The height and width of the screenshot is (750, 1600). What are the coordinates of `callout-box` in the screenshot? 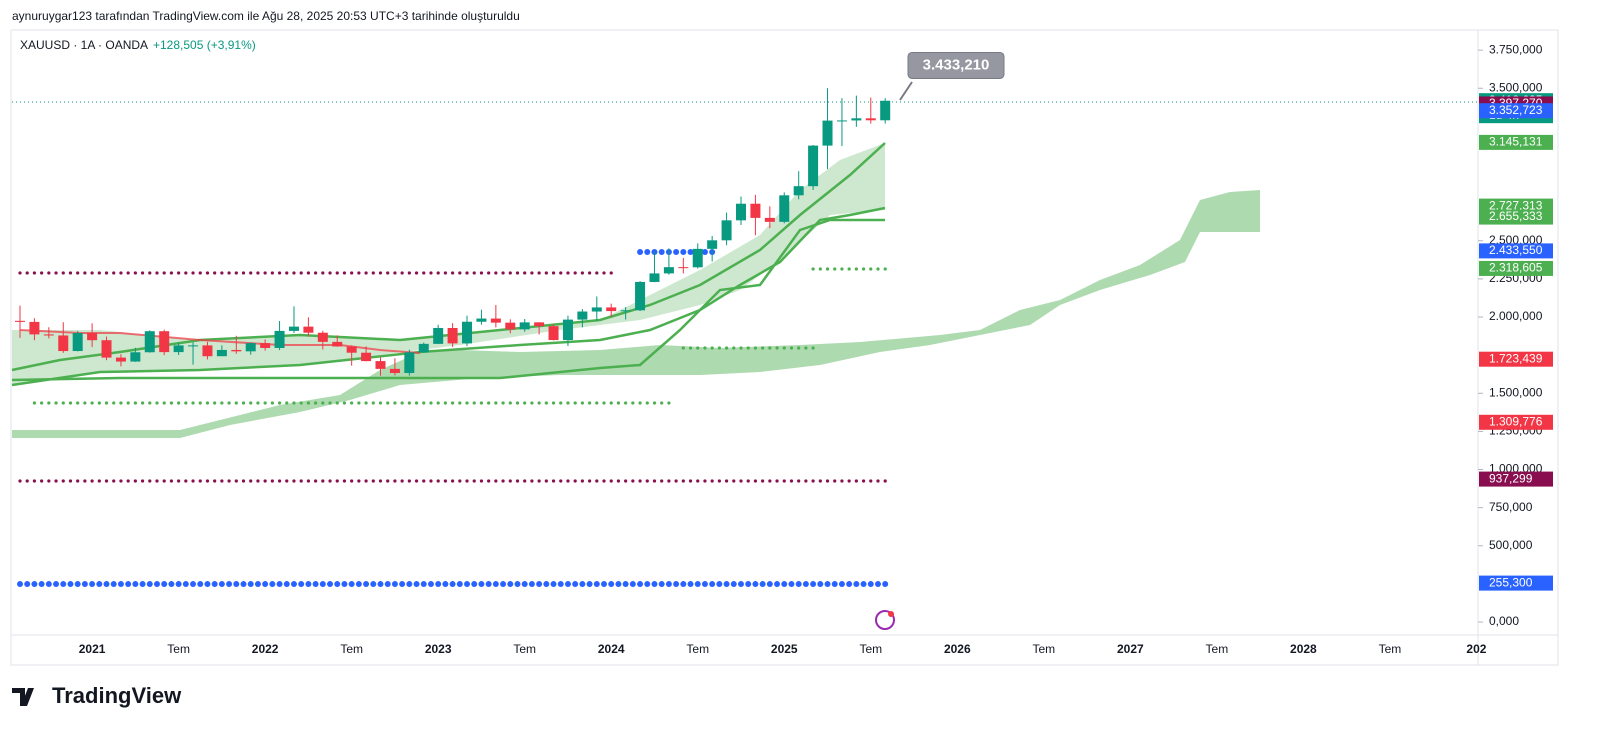 It's located at (956, 65).